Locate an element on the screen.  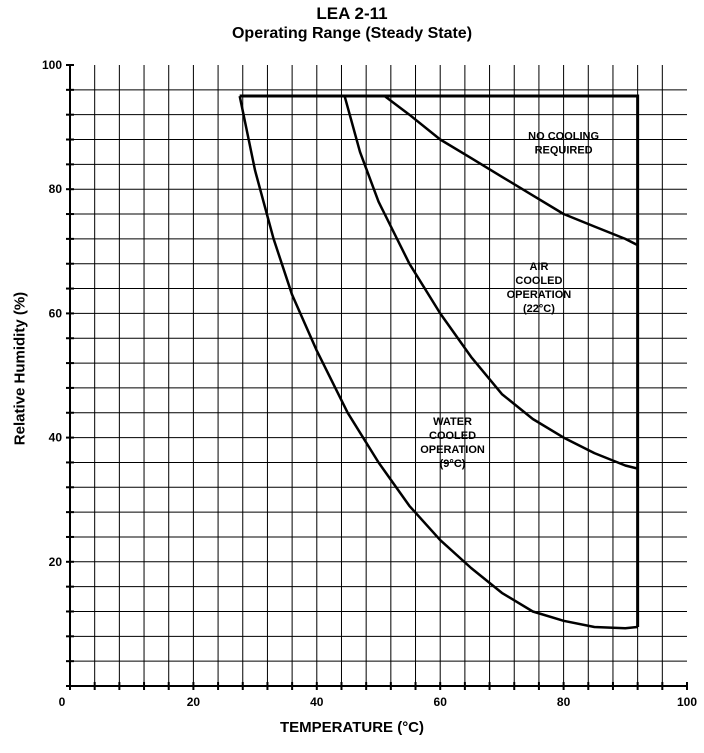
x-tick-label: 40 is located at coordinates (317, 702).